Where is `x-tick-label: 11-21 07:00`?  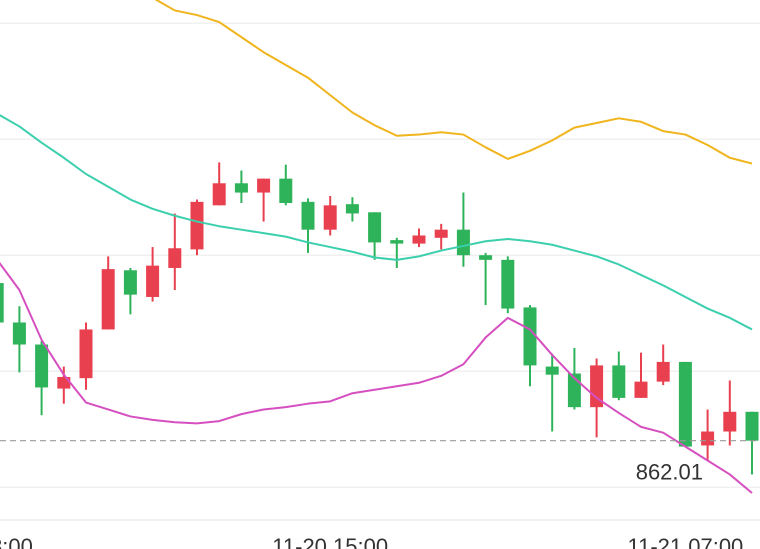
x-tick-label: 11-21 07:00 is located at coordinates (685, 541).